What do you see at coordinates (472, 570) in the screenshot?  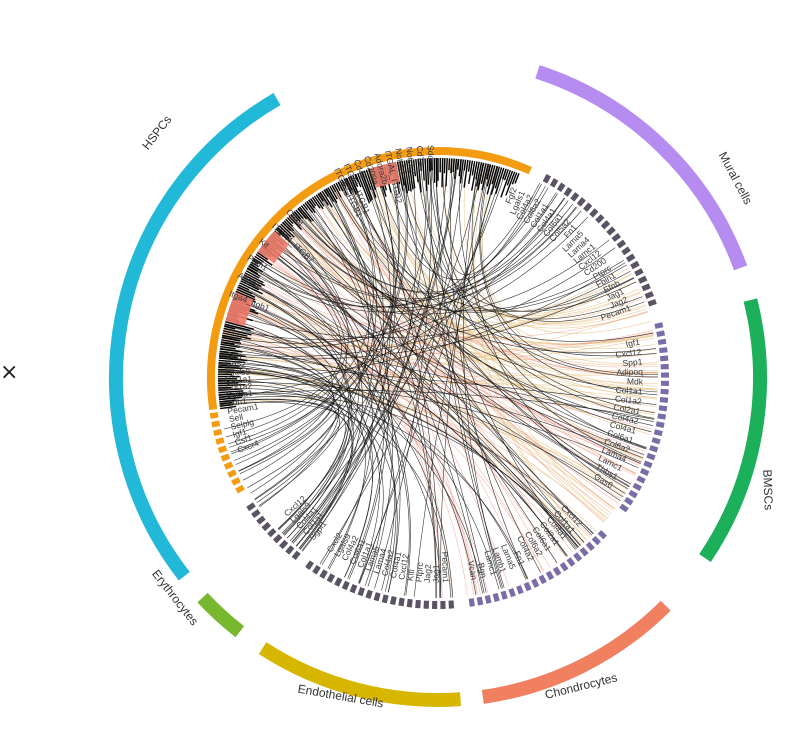 I see `gene-label: Vcan` at bounding box center [472, 570].